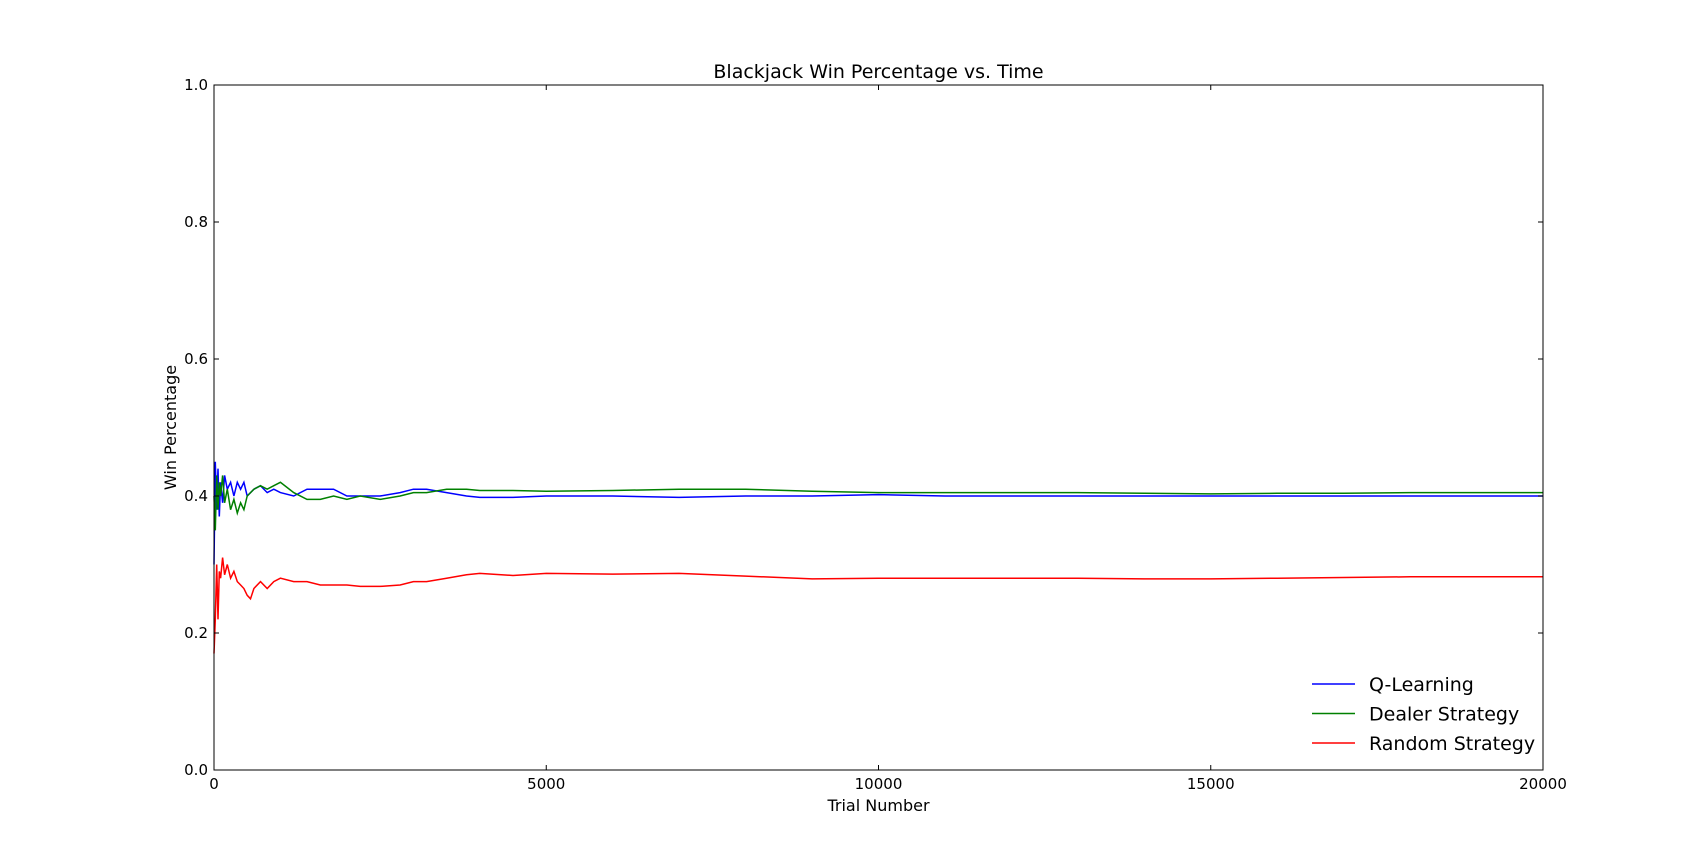 This screenshot has width=1705, height=851. I want to click on chart-title: Blackjack Win Percentage vs. Time, so click(878, 72).